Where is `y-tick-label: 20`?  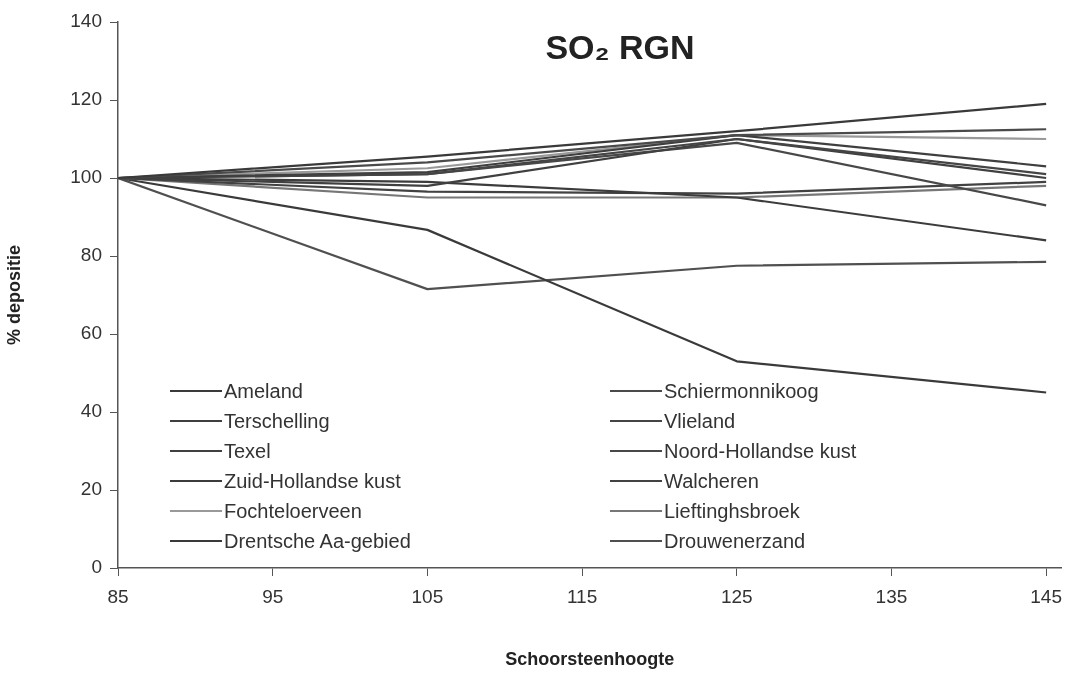
y-tick-label: 20 is located at coordinates (91, 489).